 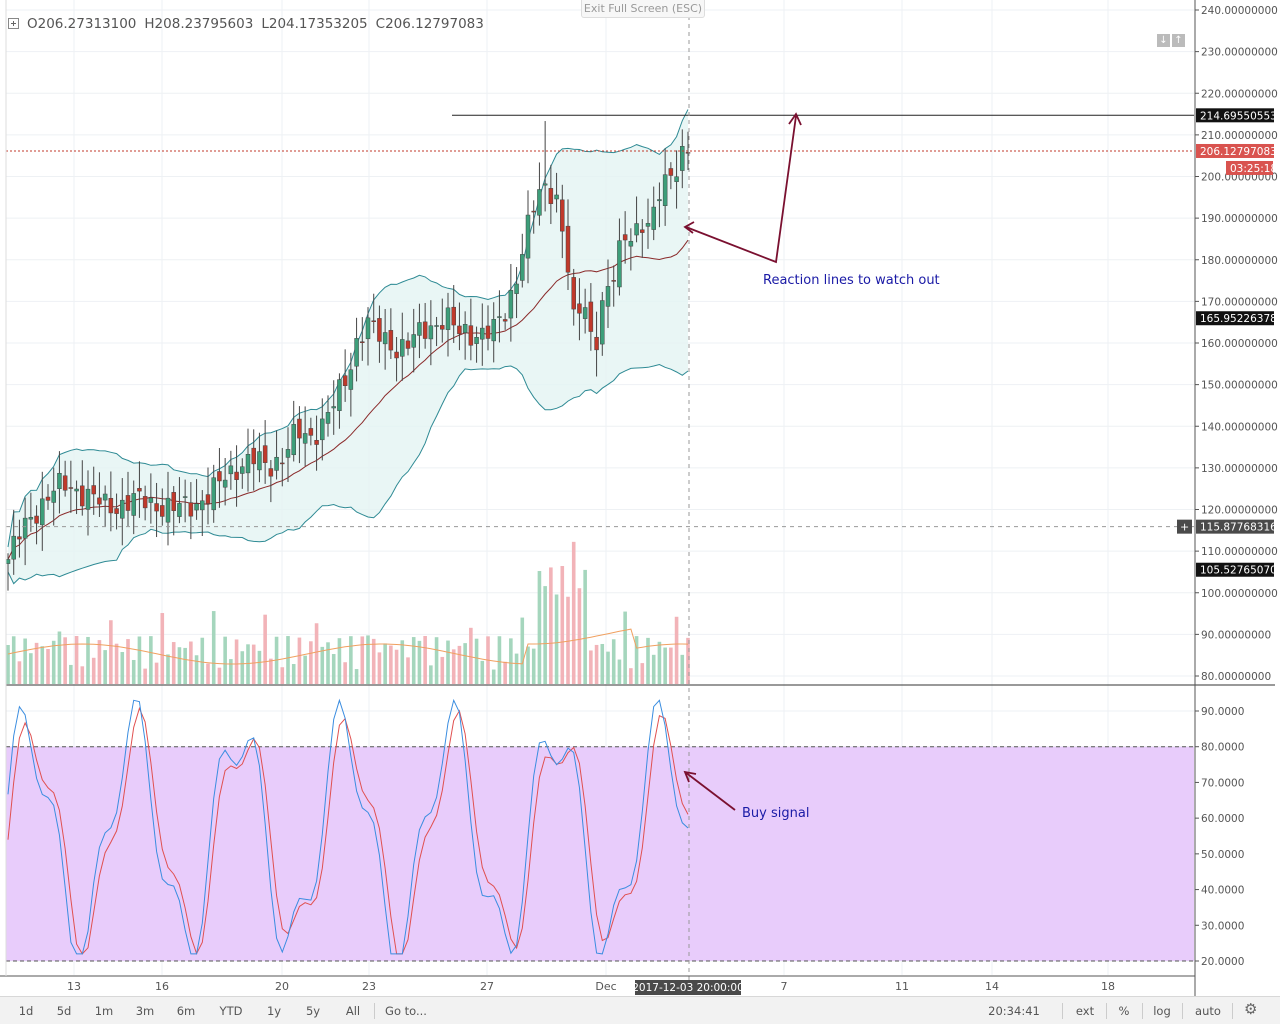 I want to click on range-ytd: YTD, so click(x=231, y=1011).